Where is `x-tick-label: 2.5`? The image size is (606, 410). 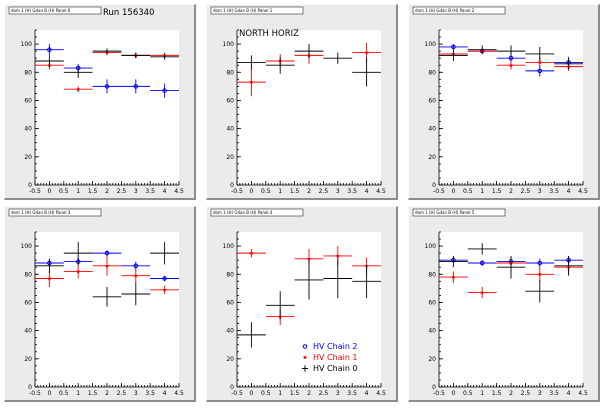 x-tick-label: 2.5 is located at coordinates (324, 393).